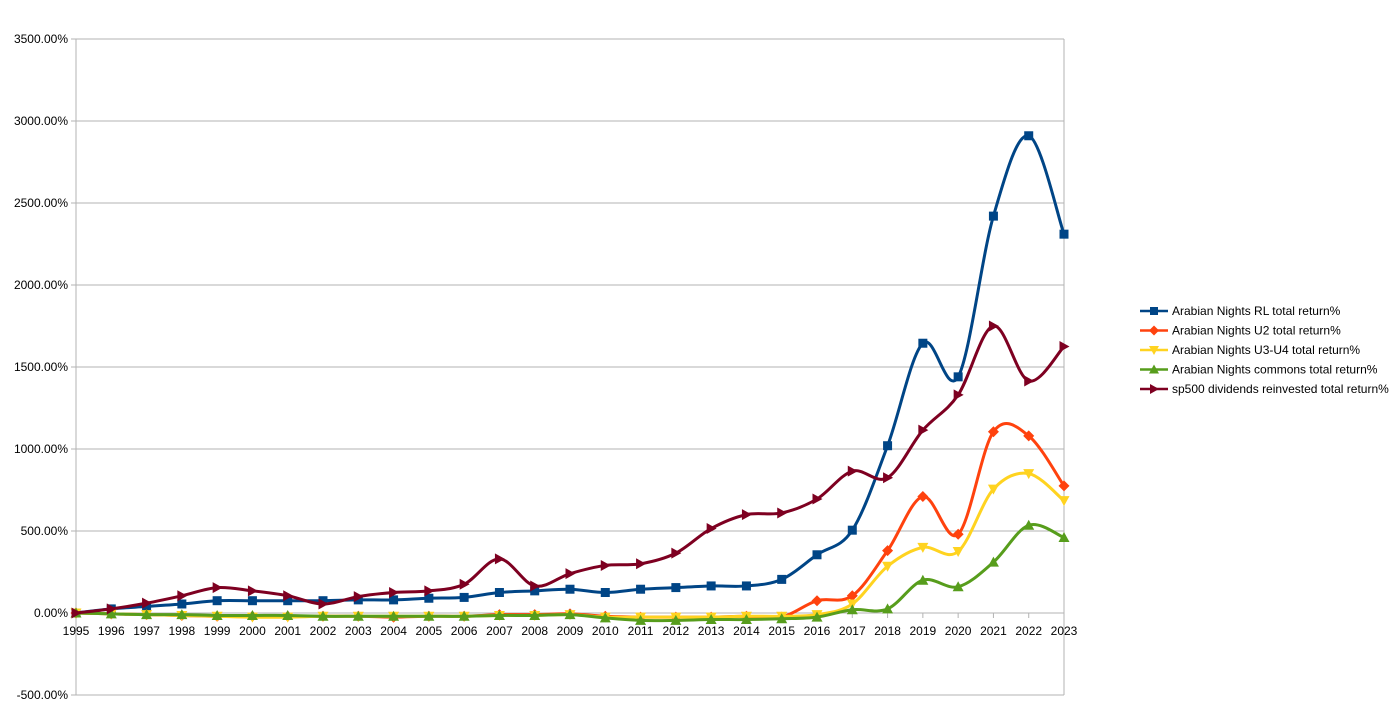  What do you see at coordinates (887, 631) in the screenshot?
I see `x-tick-label: 2018` at bounding box center [887, 631].